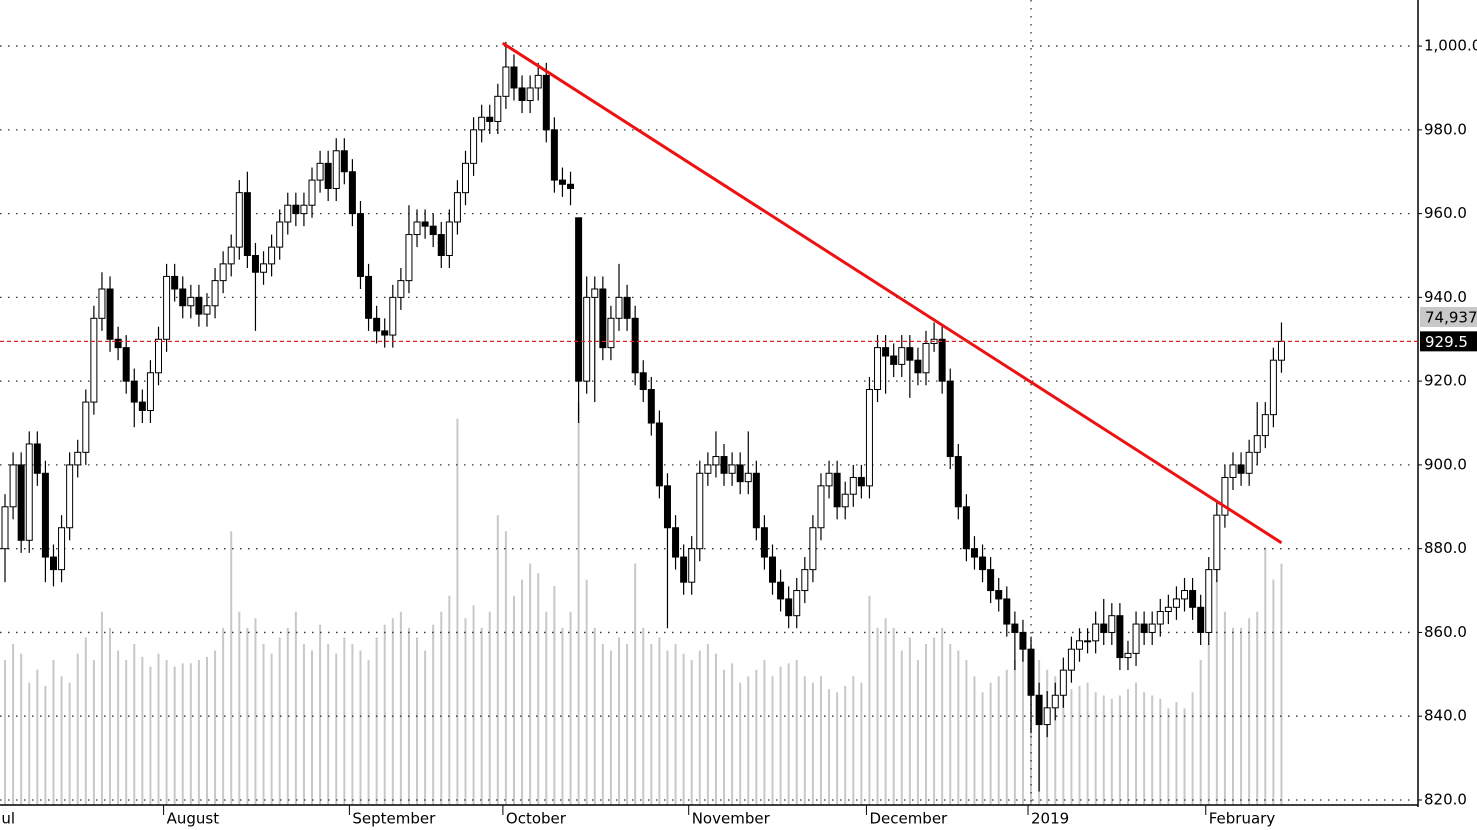 The width and height of the screenshot is (1477, 830). I want to click on y-tick-label: 920.0, so click(1445, 381).